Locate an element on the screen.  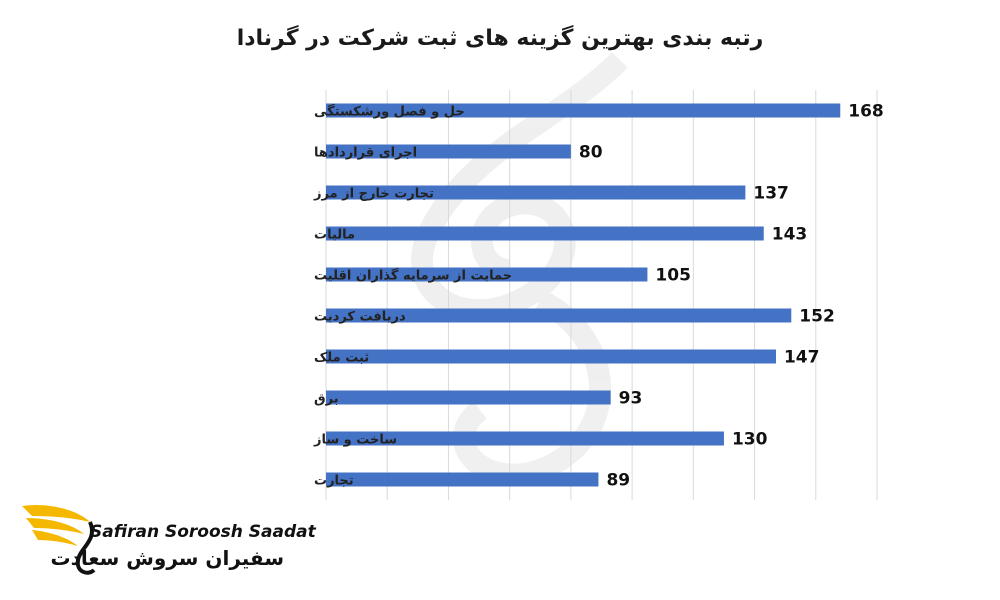
logo-english-name: Safiran Soroosh Saadat is located at coordinates (203, 532).